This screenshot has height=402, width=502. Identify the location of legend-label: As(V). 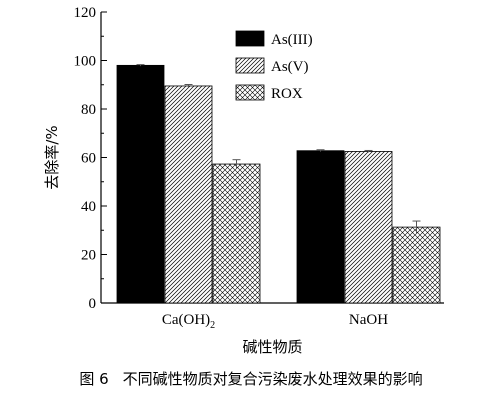
(290, 67).